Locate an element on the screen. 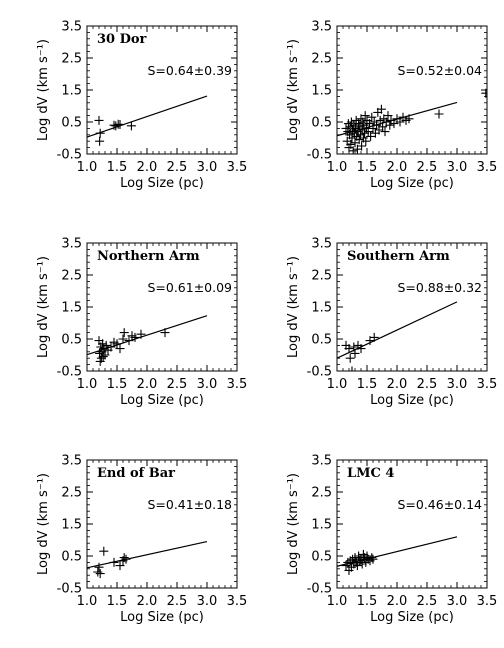 This screenshot has width=504, height=648. panel-title: Northern Arm is located at coordinates (148, 256).